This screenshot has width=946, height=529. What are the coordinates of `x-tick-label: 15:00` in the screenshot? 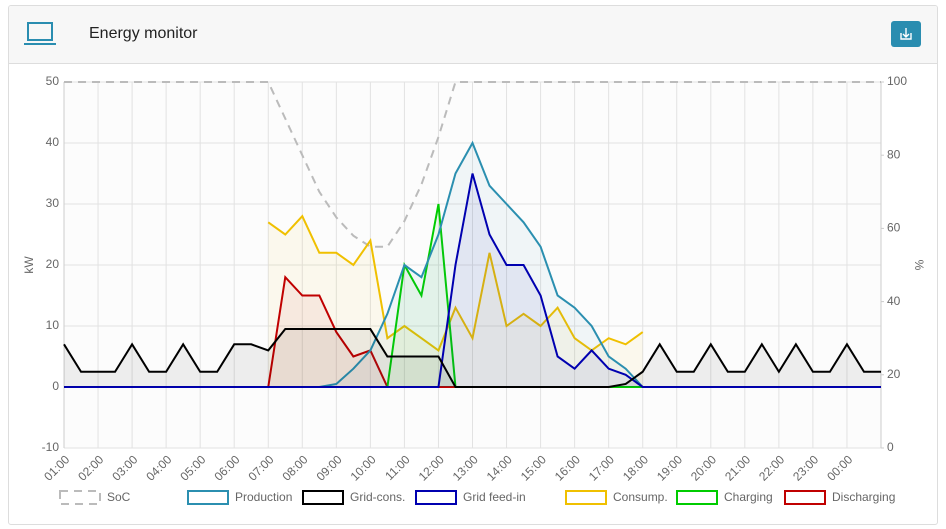 It's located at (533, 467).